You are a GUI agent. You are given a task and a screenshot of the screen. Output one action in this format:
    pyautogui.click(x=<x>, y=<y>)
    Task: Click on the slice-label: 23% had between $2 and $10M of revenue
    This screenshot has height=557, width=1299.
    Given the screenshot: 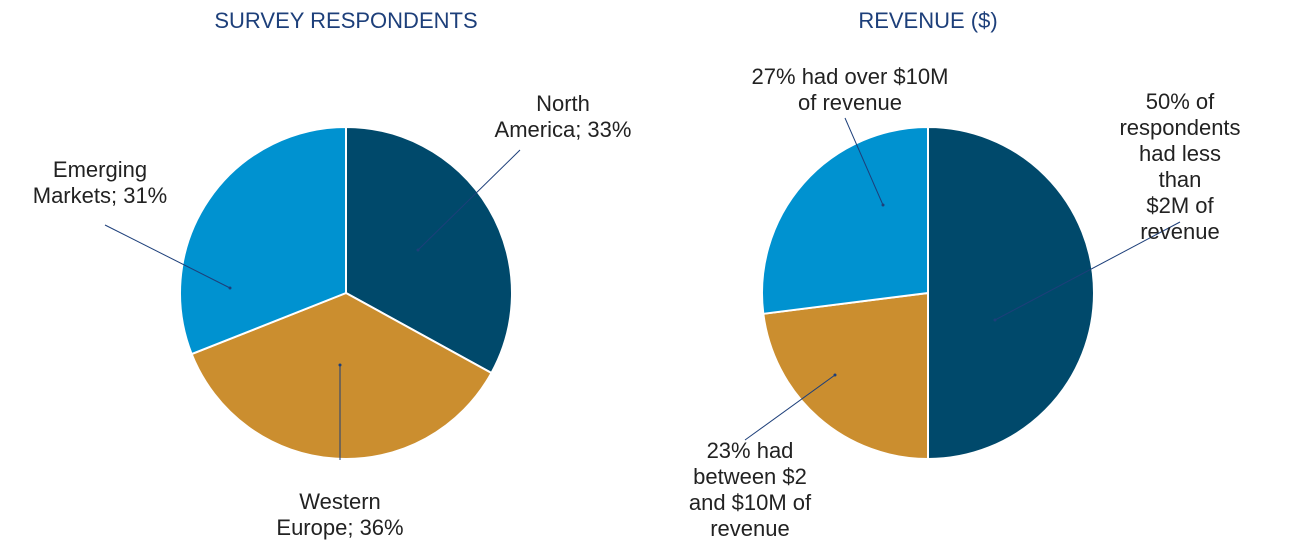 What is the action you would take?
    pyautogui.click(x=750, y=489)
    